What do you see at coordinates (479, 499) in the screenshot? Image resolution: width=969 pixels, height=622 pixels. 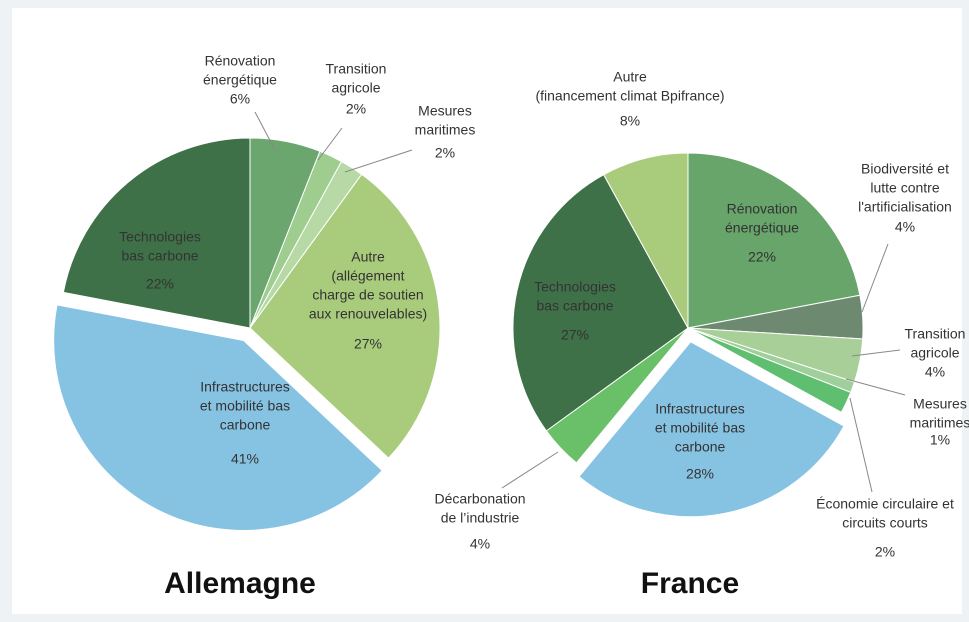 I see `slice-label: Décarbonation` at bounding box center [479, 499].